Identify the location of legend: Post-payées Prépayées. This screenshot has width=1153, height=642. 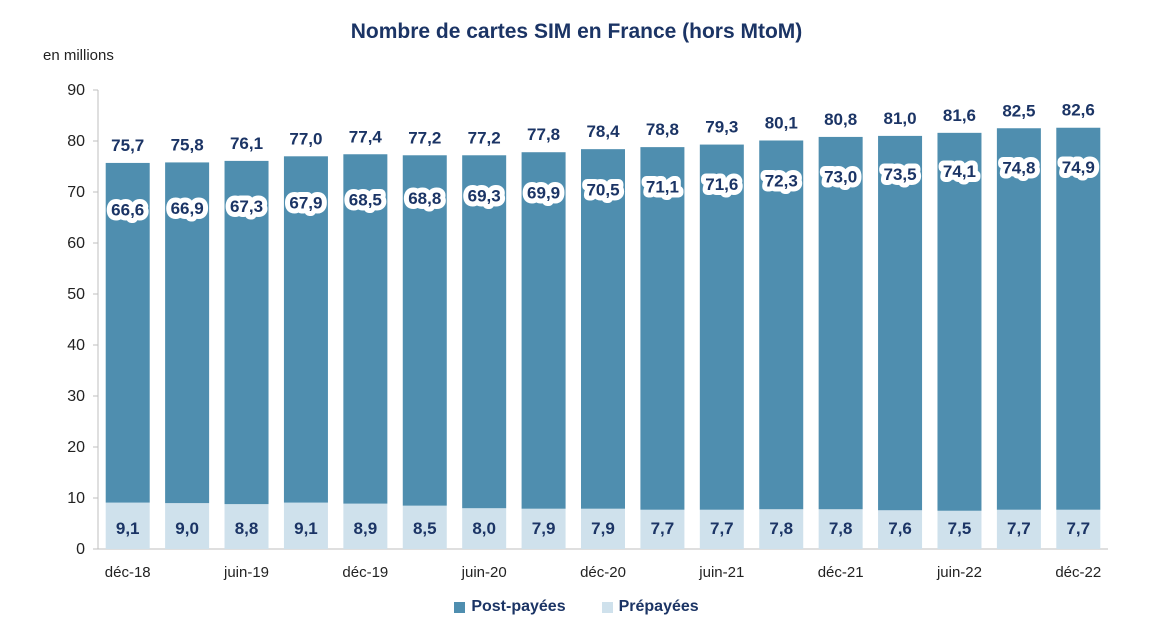
(576, 607).